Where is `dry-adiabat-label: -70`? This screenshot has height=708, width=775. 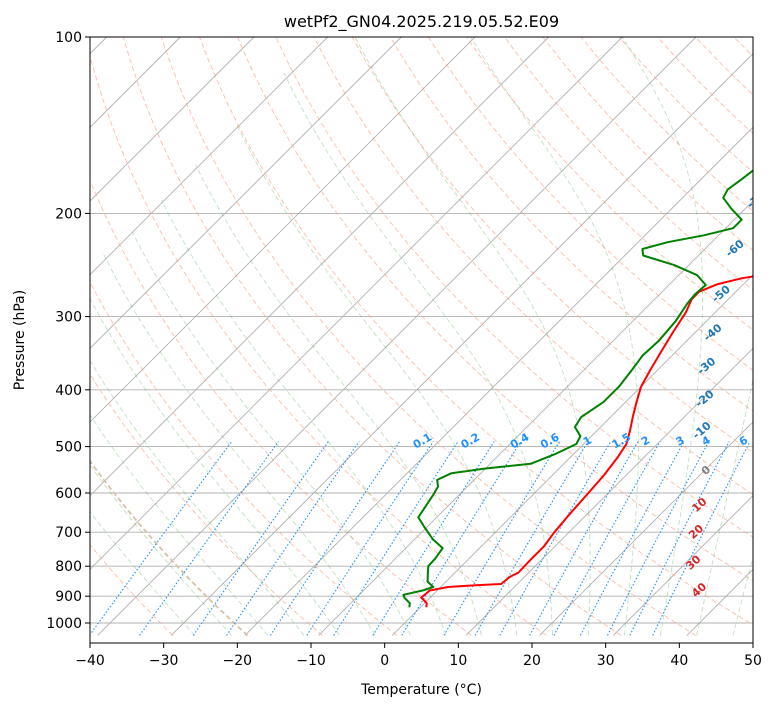
dry-adiabat-label: -70 is located at coordinates (756, 199).